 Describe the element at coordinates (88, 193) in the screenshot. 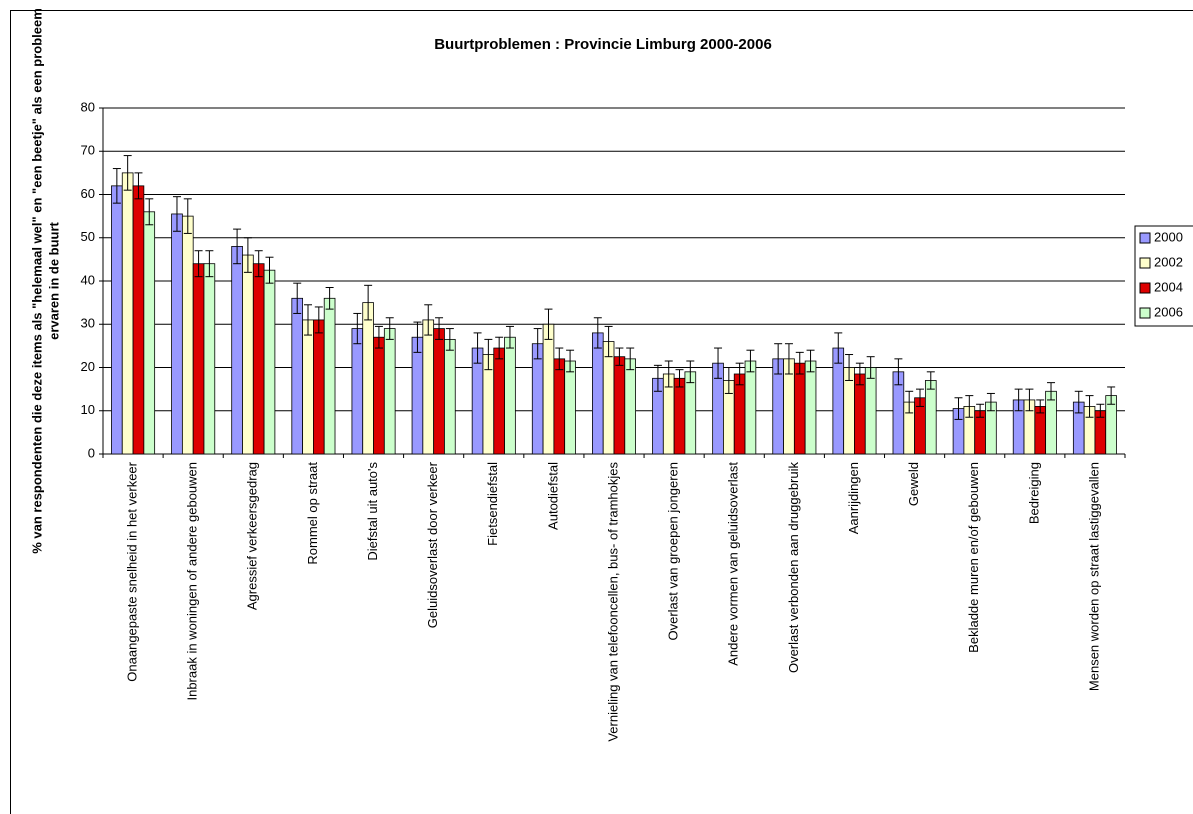

I see `y-tick-label: 60` at that location.